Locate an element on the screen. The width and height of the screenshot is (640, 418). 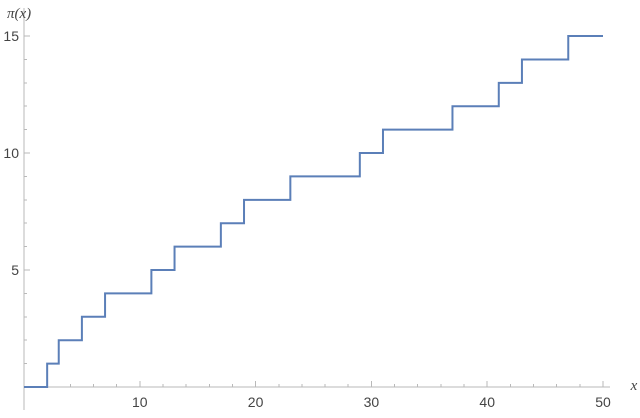
x-tick-label: 40 is located at coordinates (487, 402).